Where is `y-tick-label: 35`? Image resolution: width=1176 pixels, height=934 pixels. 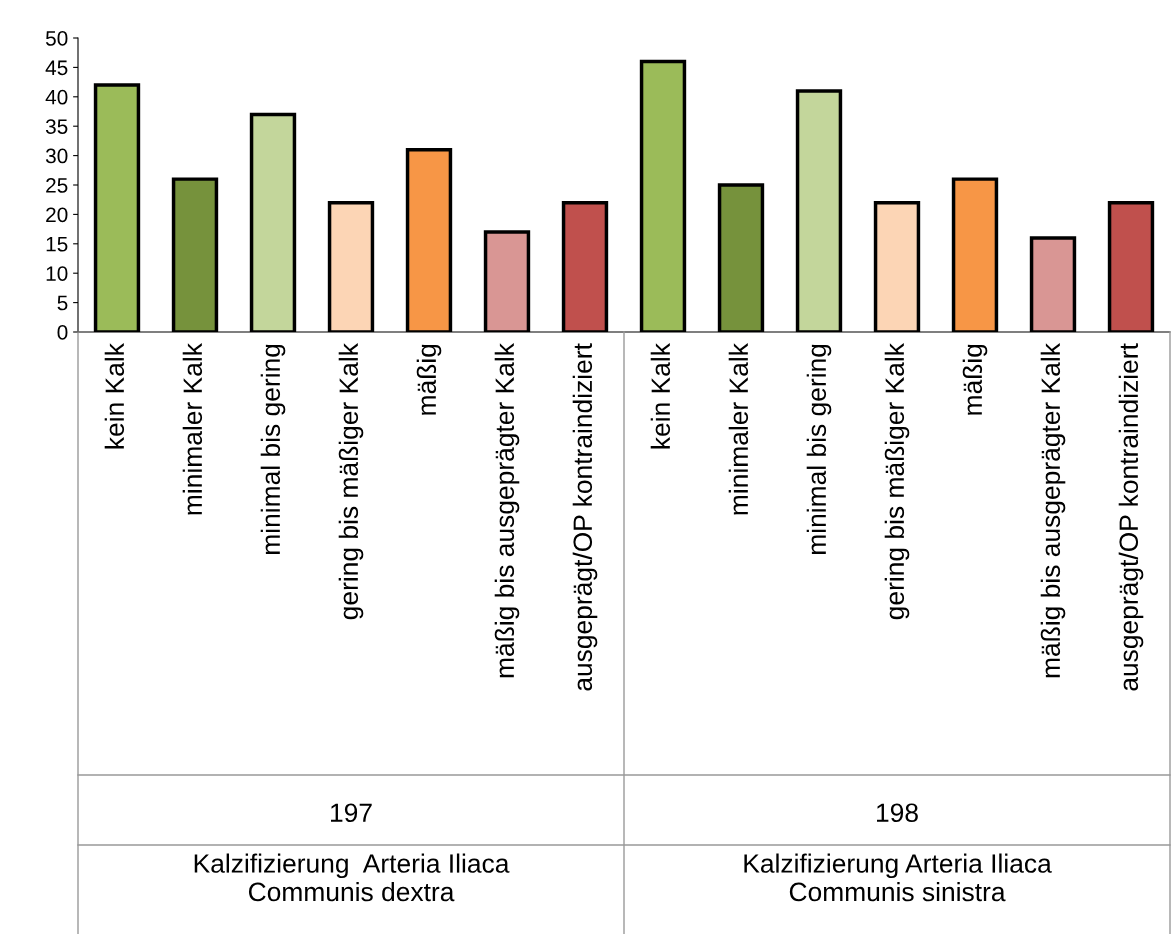
y-tick-label: 35 is located at coordinates (56, 126).